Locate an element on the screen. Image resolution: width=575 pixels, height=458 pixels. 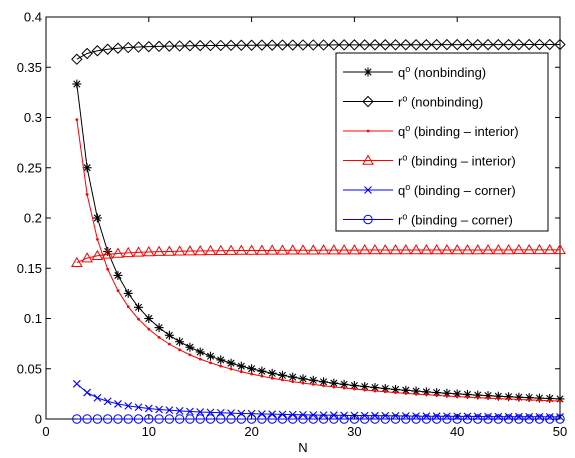
legend-label: ro (binding – corner) is located at coordinates (455, 220).